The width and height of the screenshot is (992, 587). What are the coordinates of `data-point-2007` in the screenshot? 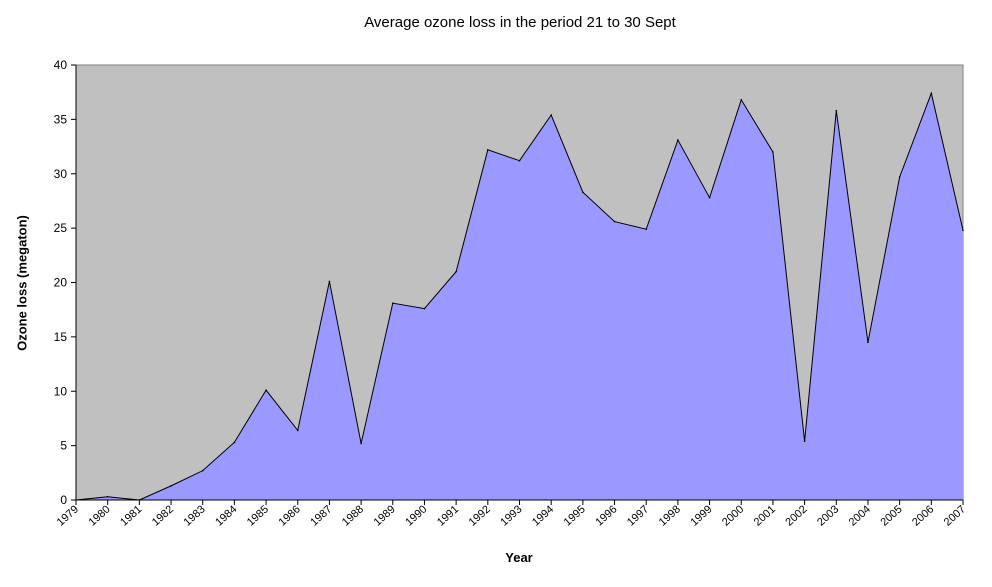 It's located at (963, 230).